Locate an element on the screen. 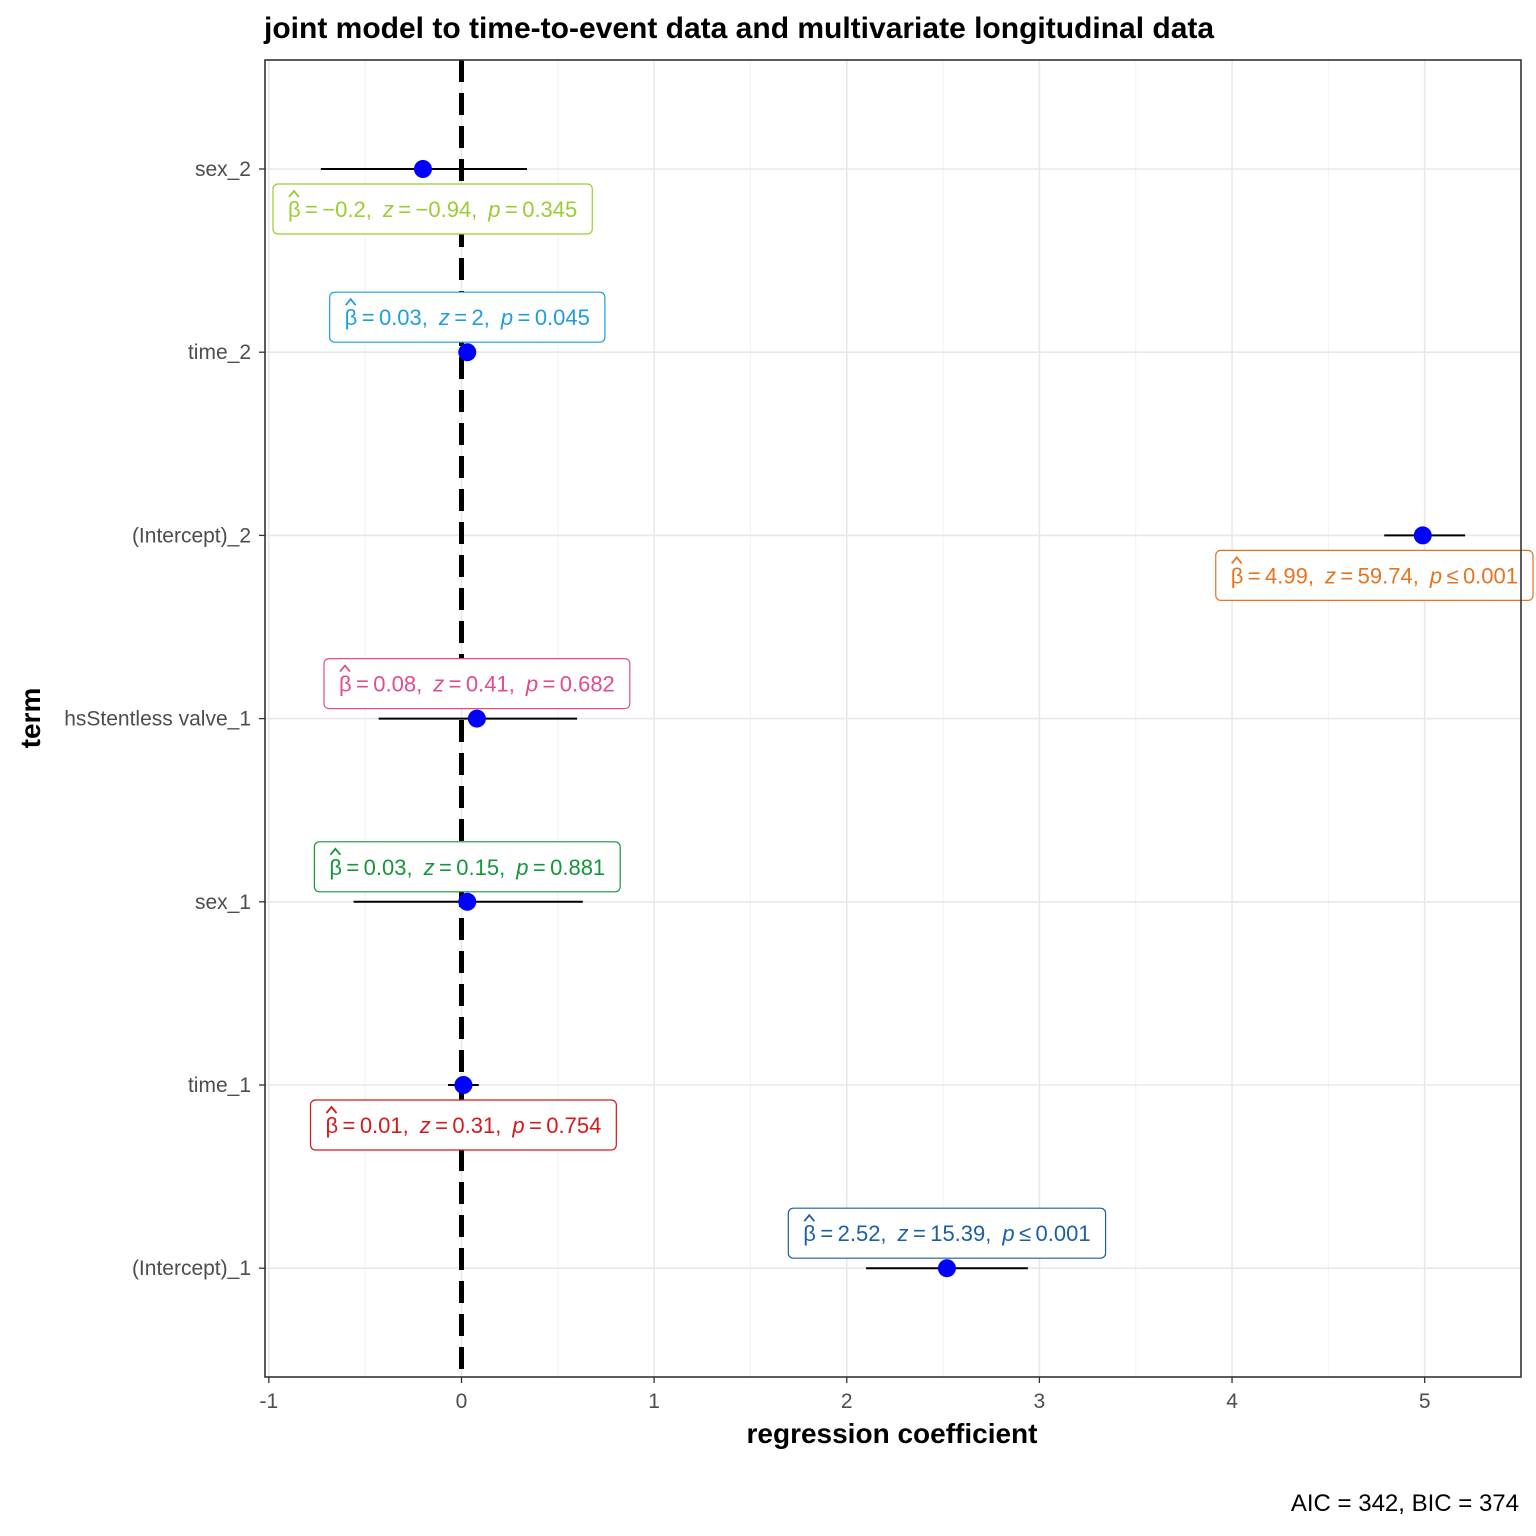  y-tick-label: sex_2 is located at coordinates (223, 169).